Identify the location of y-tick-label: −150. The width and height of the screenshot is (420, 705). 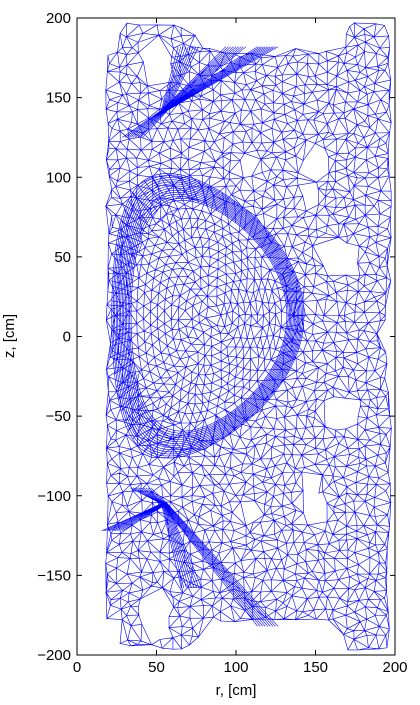
(54, 575).